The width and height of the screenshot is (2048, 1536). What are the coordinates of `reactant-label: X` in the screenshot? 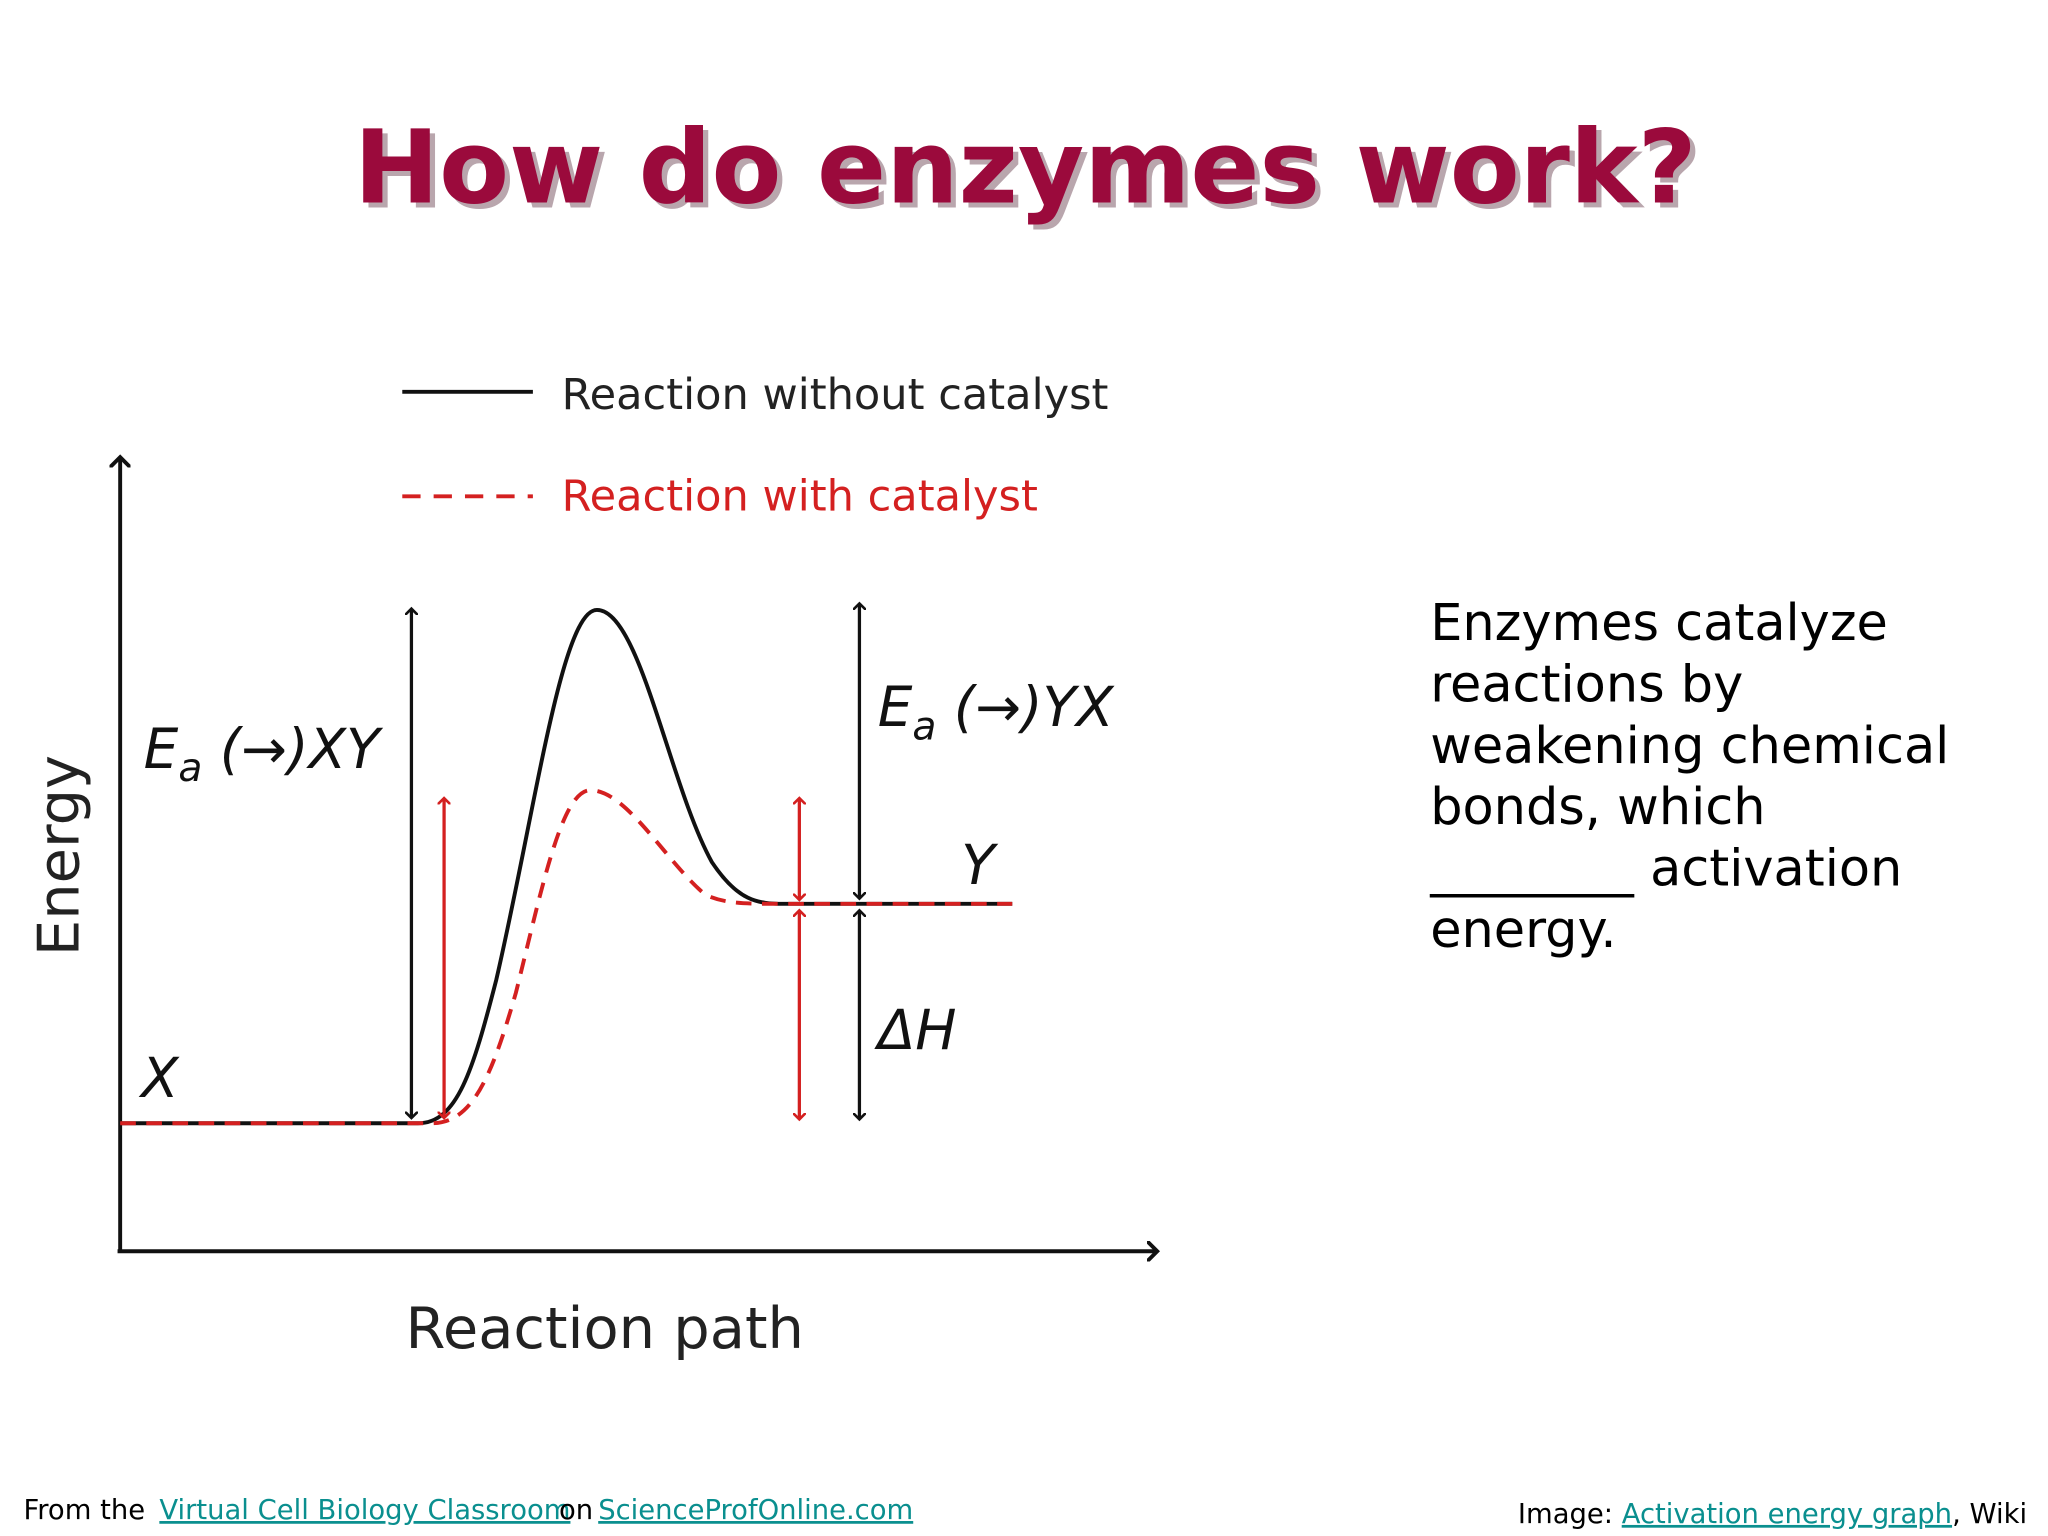 It's located at (159, 1078).